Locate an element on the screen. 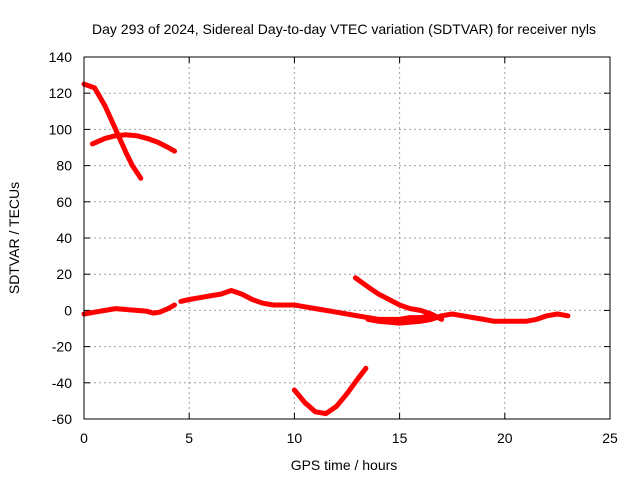  x-tick-label: 15 is located at coordinates (400, 438).